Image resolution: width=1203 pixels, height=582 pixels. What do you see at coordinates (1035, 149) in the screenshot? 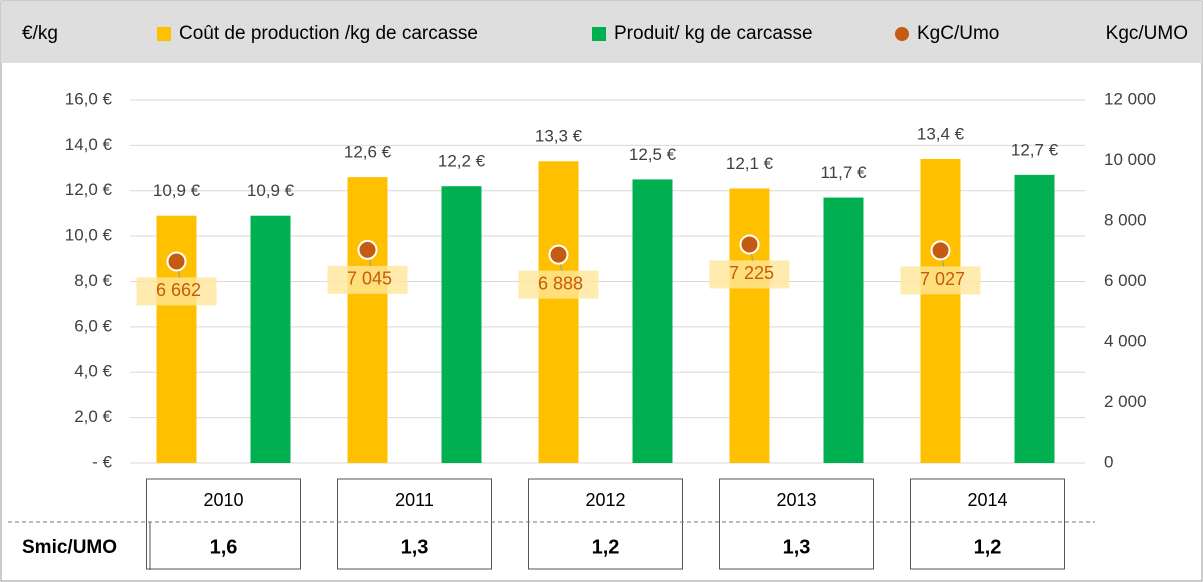
I see `bar-value-label: 12,7 €` at bounding box center [1035, 149].